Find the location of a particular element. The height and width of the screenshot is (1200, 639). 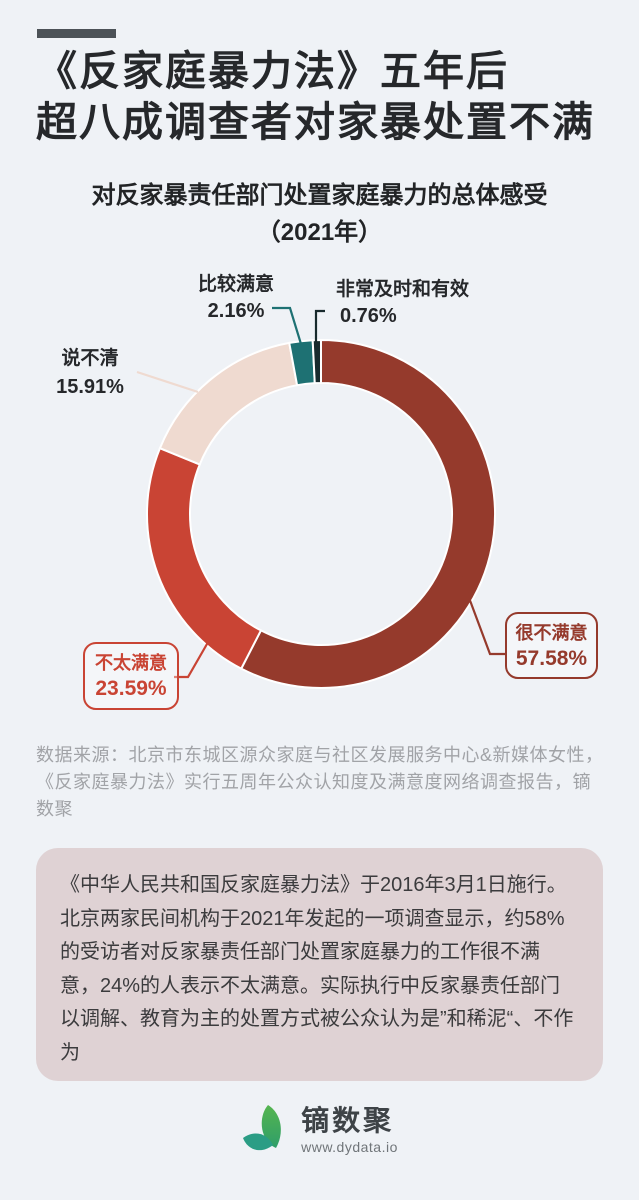

page-title-line1: 《反家庭暴力法》五年后 is located at coordinates (272, 71).